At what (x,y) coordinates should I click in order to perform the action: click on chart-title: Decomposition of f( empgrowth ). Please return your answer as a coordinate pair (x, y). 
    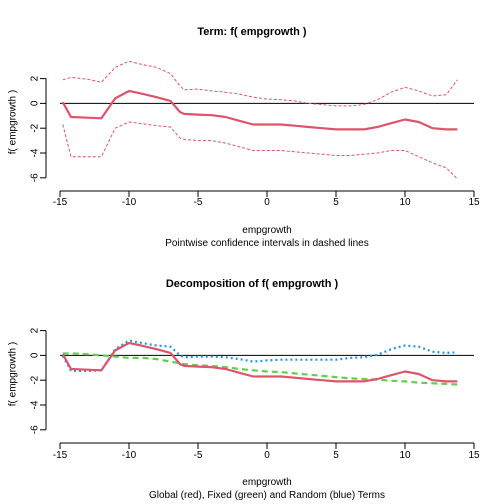
    Looking at the image, I should click on (252, 284).